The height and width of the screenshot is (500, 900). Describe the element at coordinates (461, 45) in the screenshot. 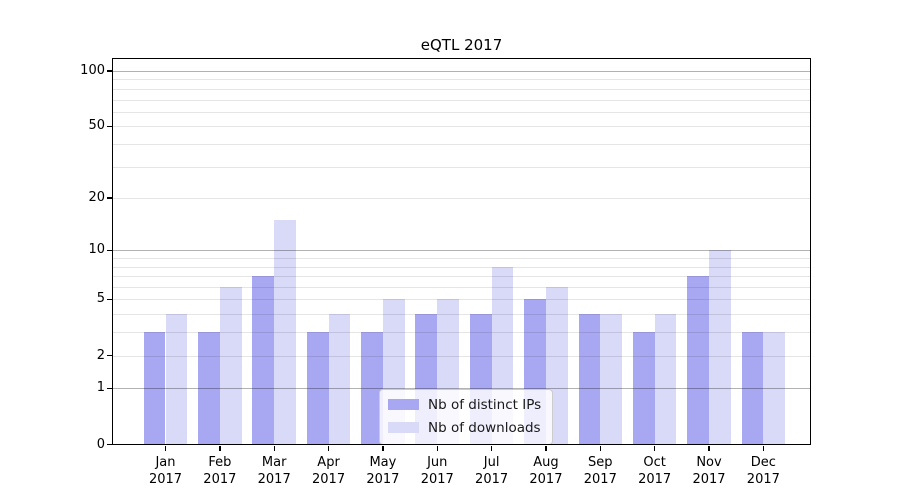

I see `chart-title: eQTL 2017` at that location.